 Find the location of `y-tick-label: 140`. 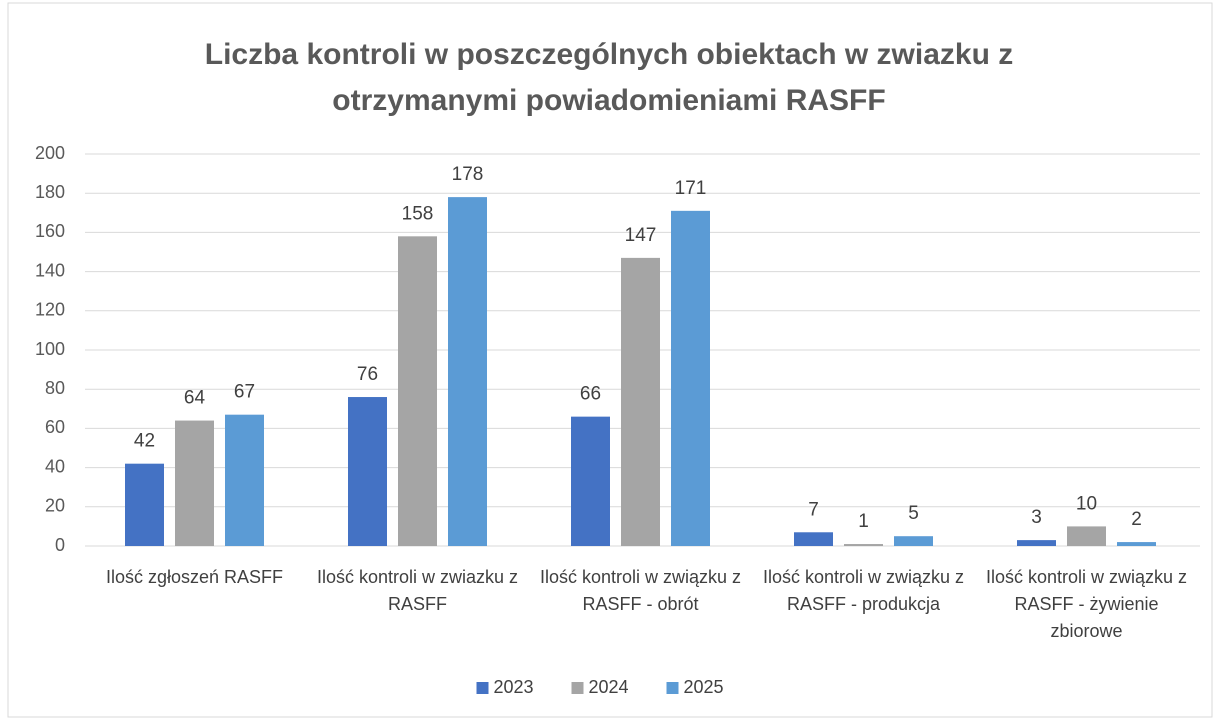

y-tick-label: 140 is located at coordinates (50, 270).